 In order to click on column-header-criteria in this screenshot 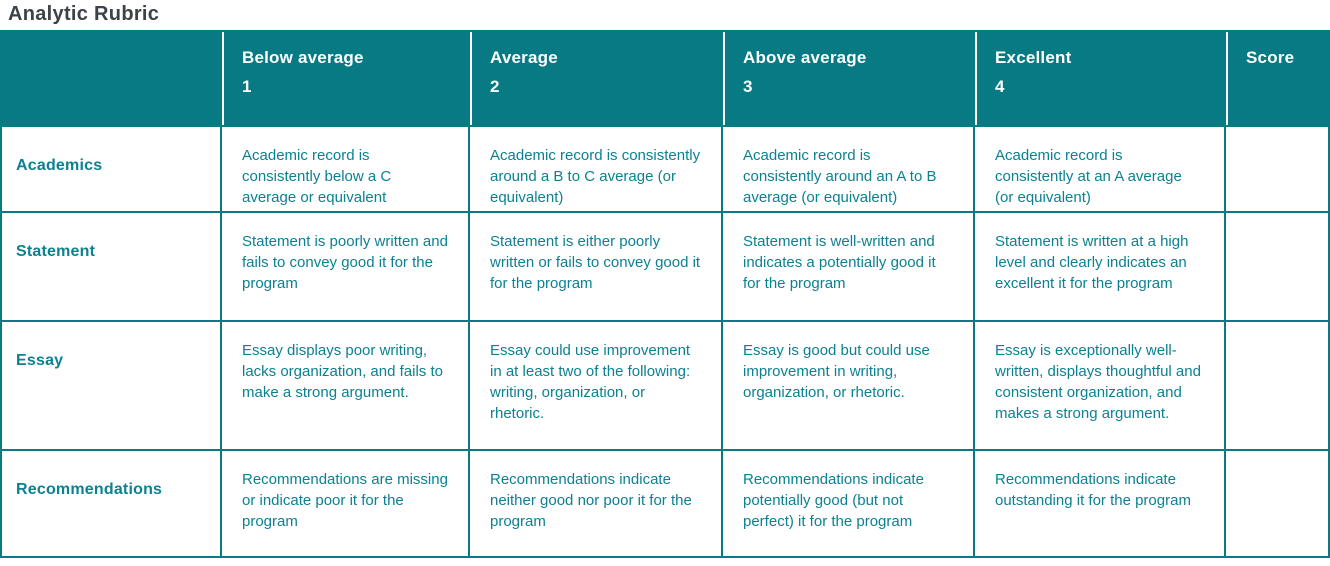, I will do `click(111, 78)`.